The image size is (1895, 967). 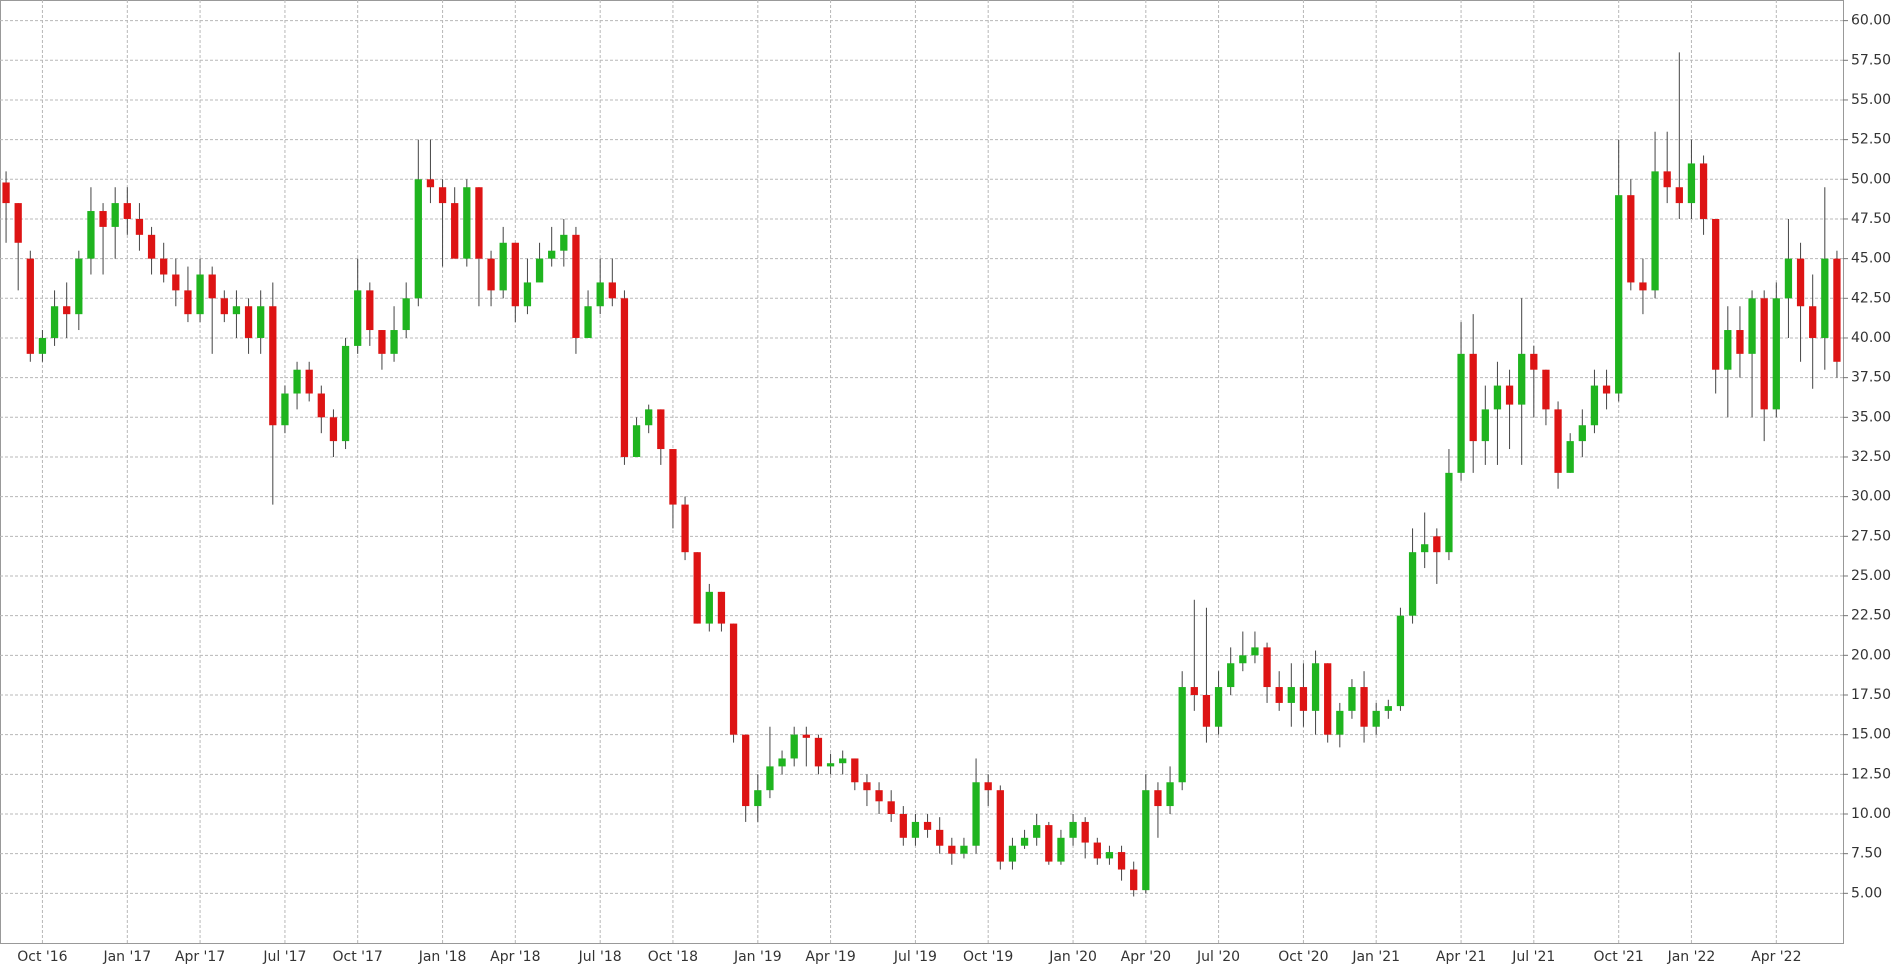 I want to click on y-tick-label: 42.50, so click(x=1871, y=298).